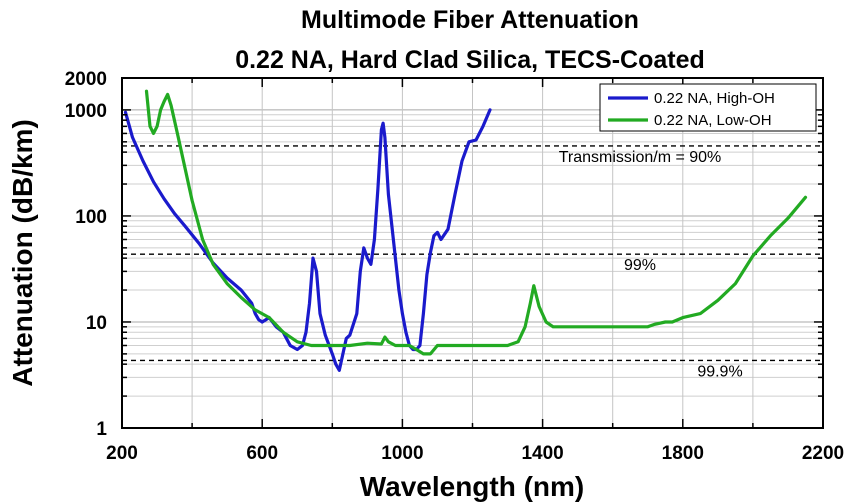 The width and height of the screenshot is (850, 503). I want to click on chart-title: Multimode Fiber Attenuation, so click(470, 20).